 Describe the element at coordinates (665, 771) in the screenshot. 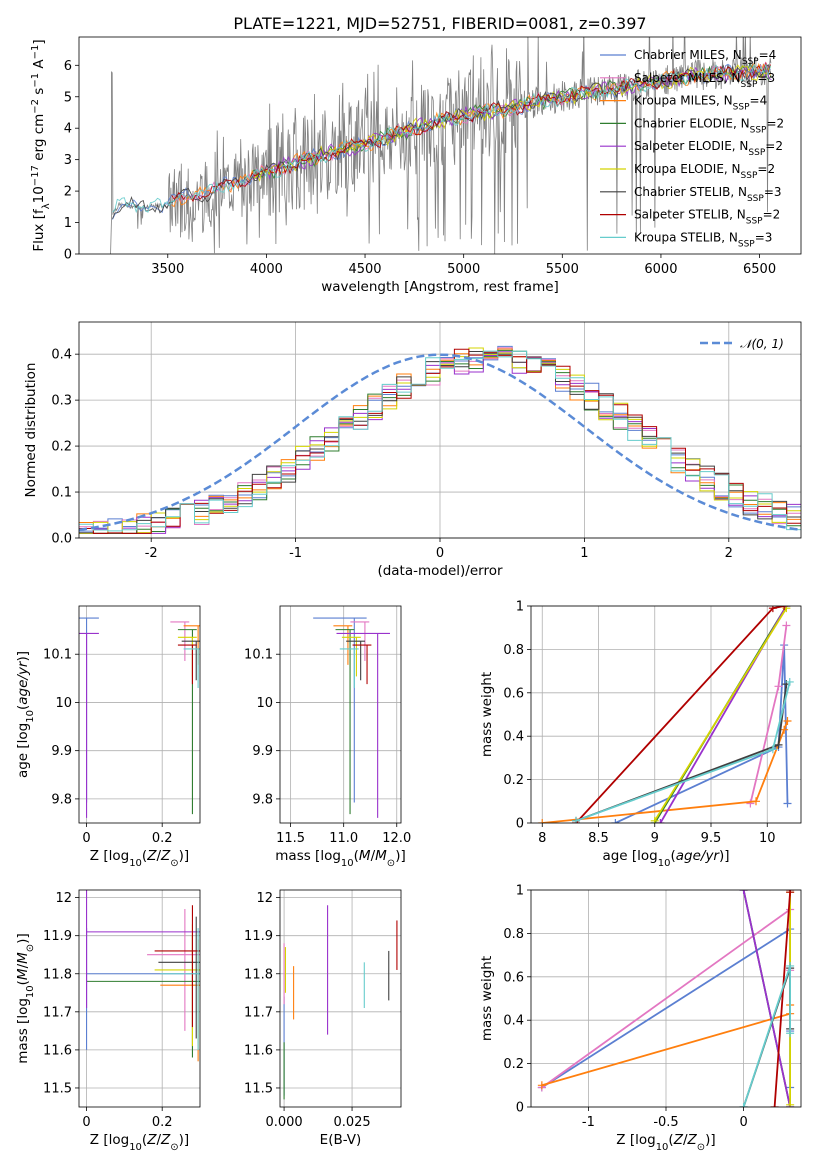

I see `series-kroupa-miles` at that location.